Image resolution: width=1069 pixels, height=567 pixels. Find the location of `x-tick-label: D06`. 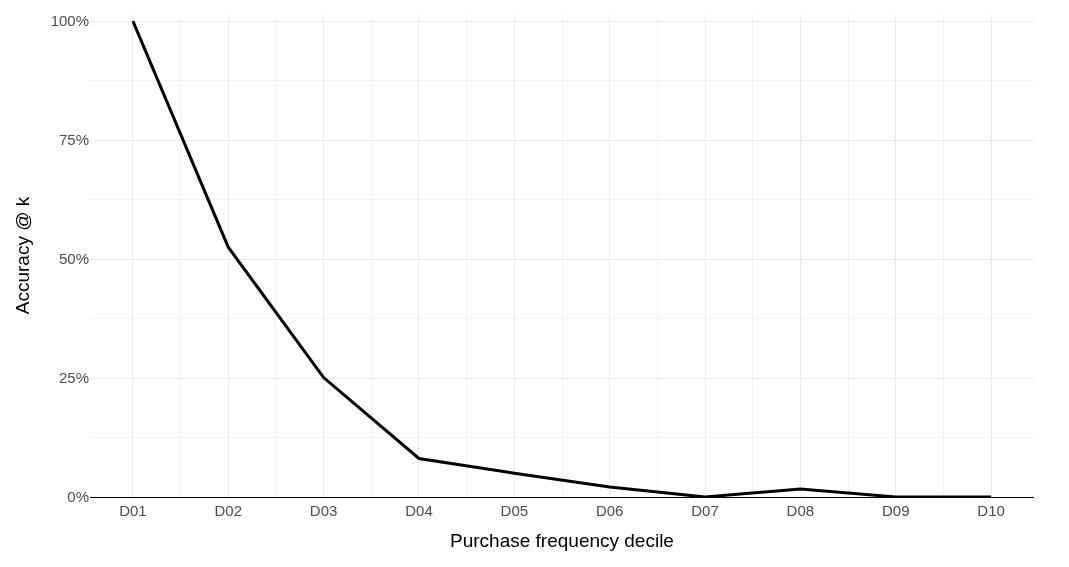

x-tick-label: D06 is located at coordinates (609, 511).